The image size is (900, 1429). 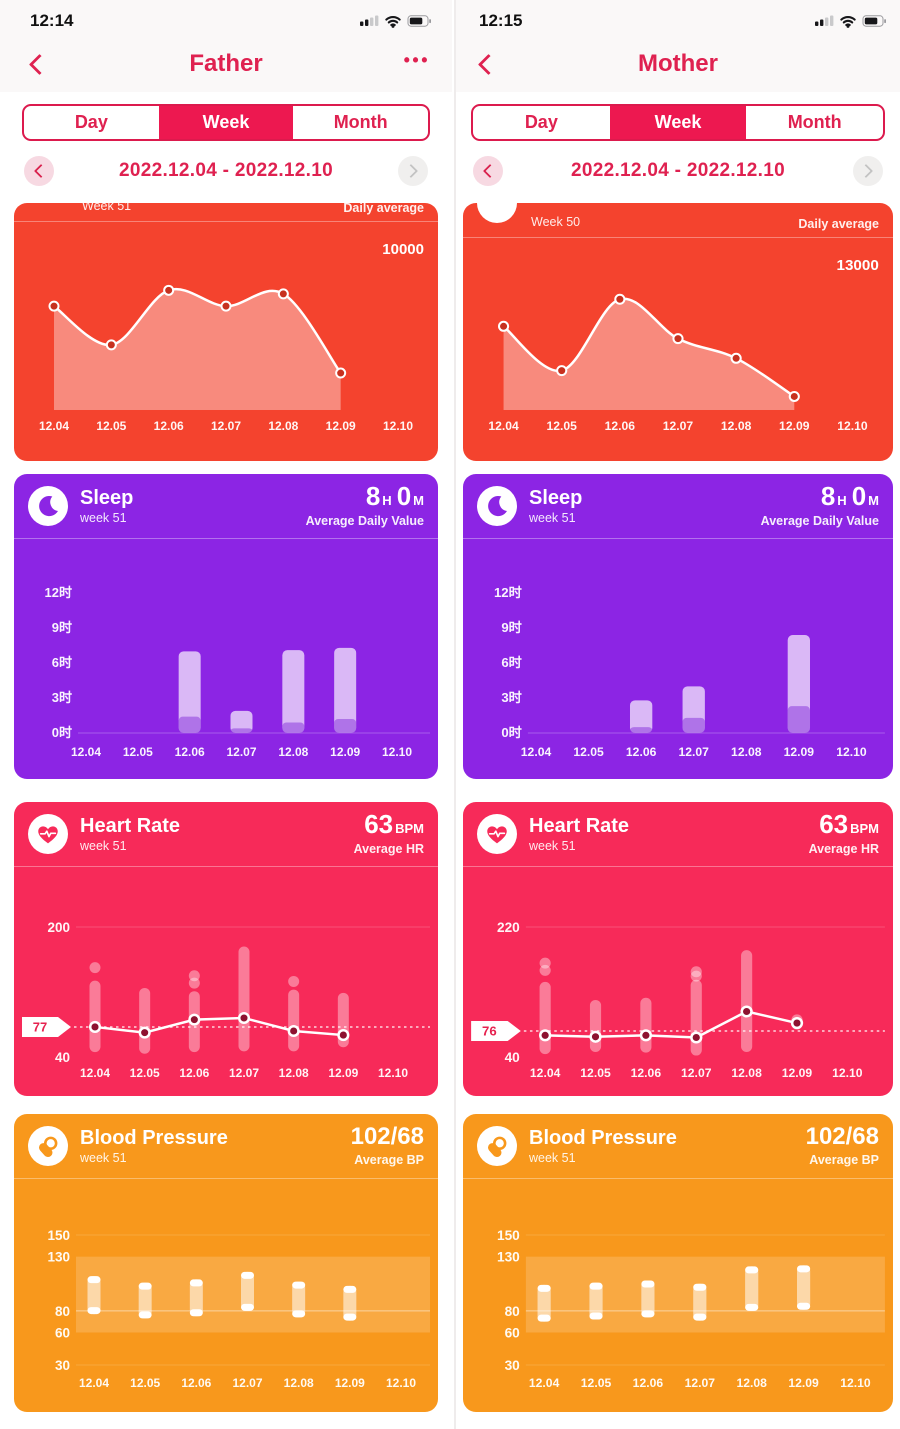 I want to click on svg-text: 9时, so click(x=62, y=627).